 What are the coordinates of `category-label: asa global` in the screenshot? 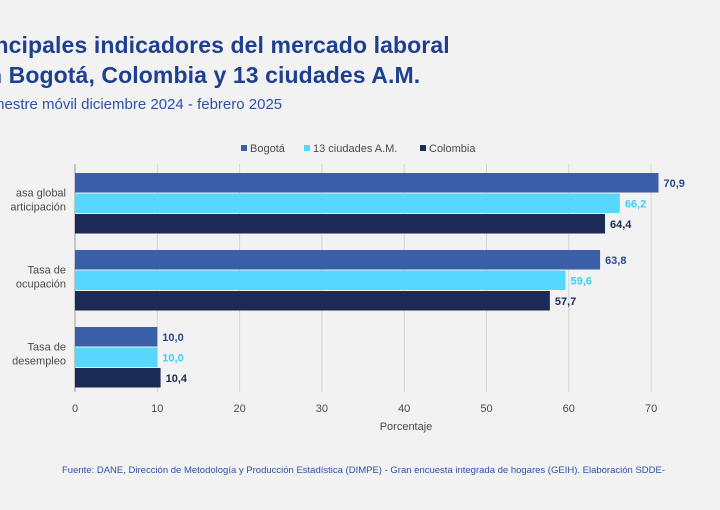 It's located at (41, 193).